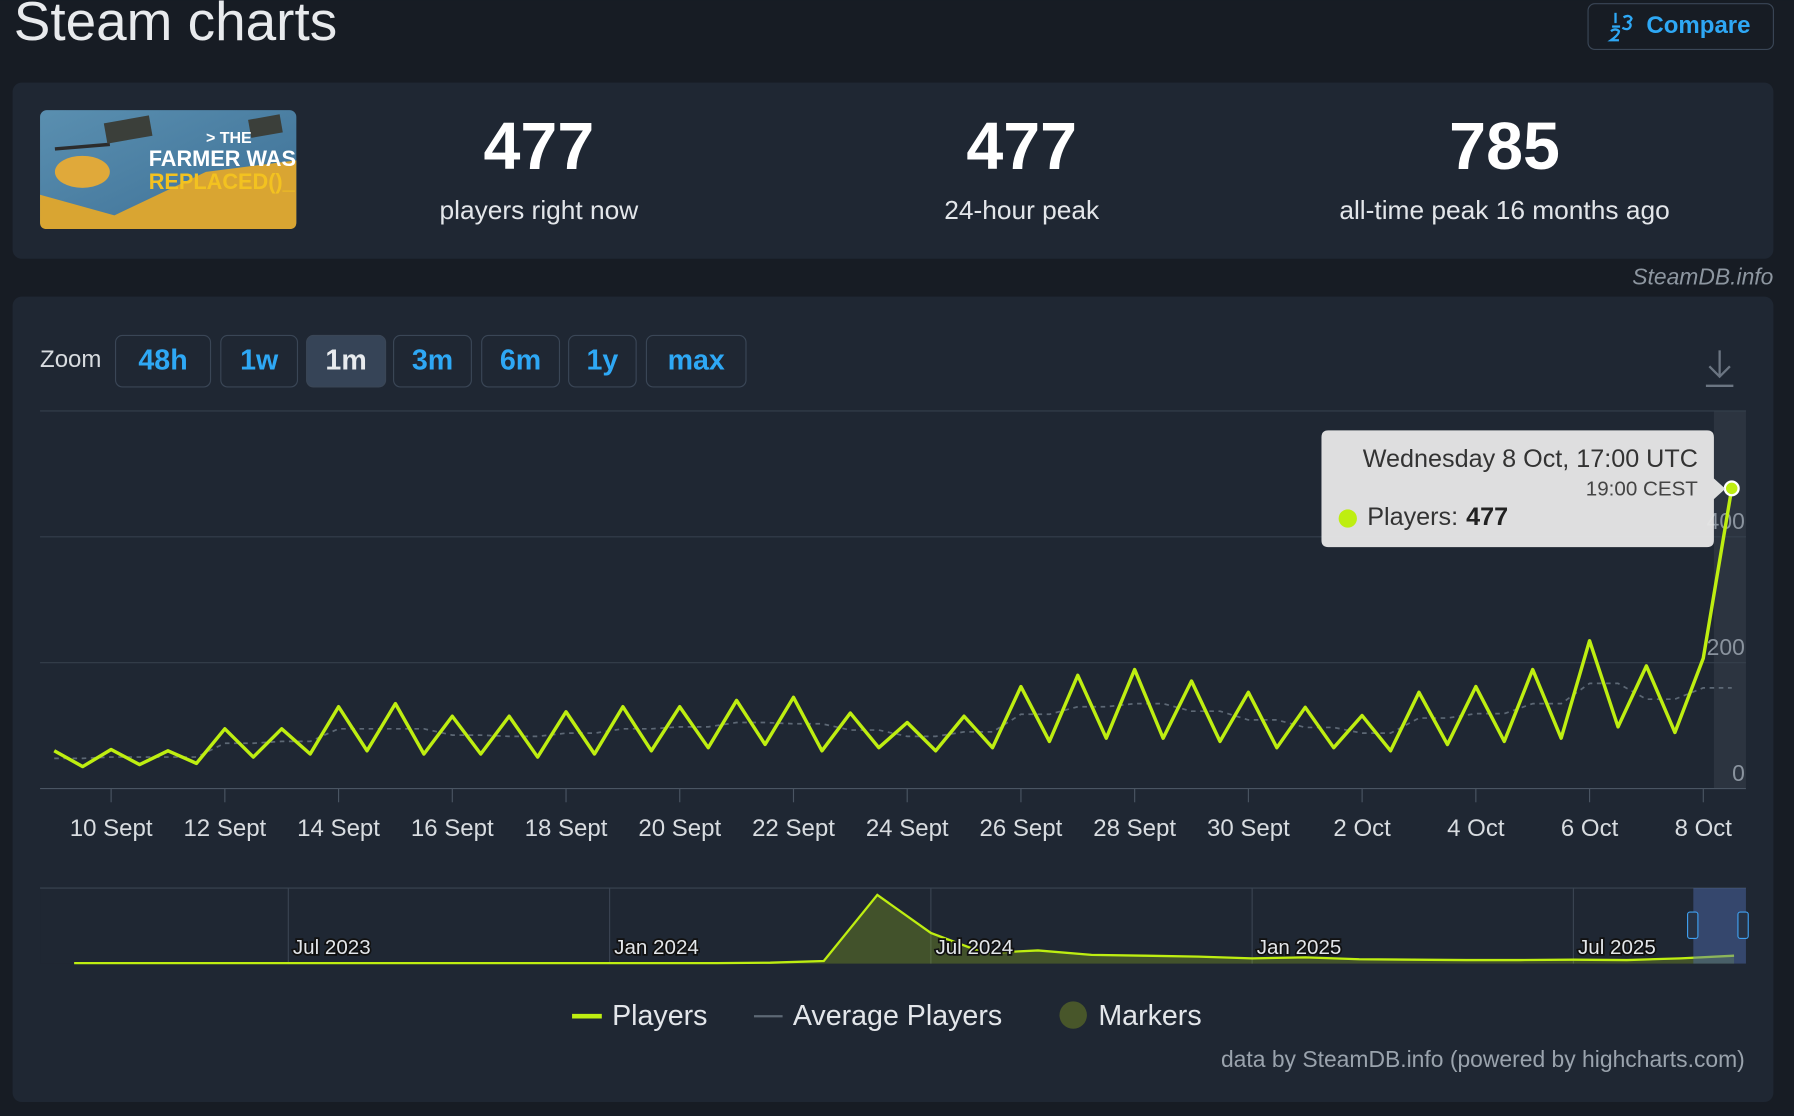 The image size is (1794, 1116). What do you see at coordinates (1347, 518) in the screenshot?
I see `tooltip-swatch` at bounding box center [1347, 518].